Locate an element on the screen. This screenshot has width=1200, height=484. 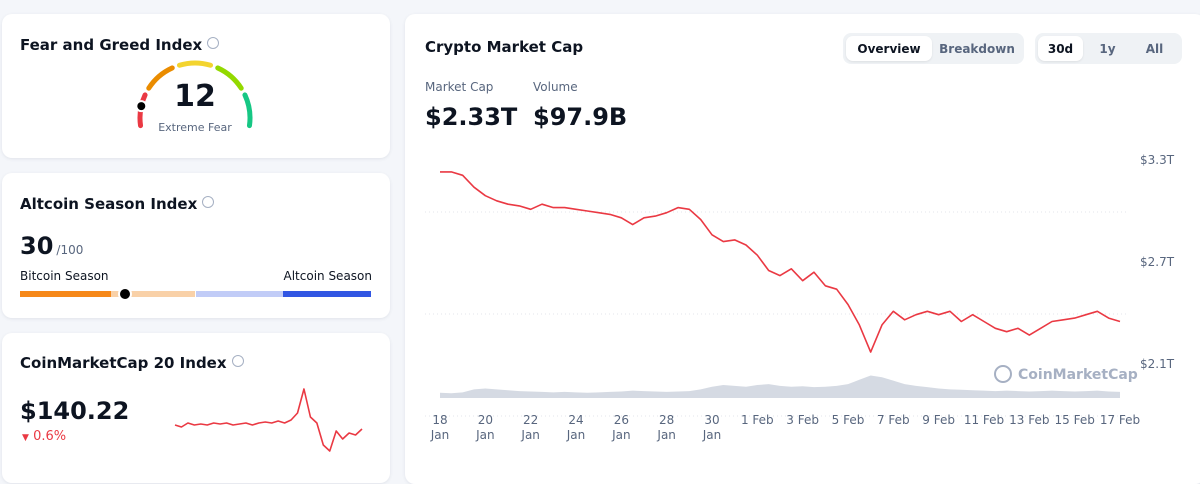
card-title: Altcoin Season Index is located at coordinates (117, 204).